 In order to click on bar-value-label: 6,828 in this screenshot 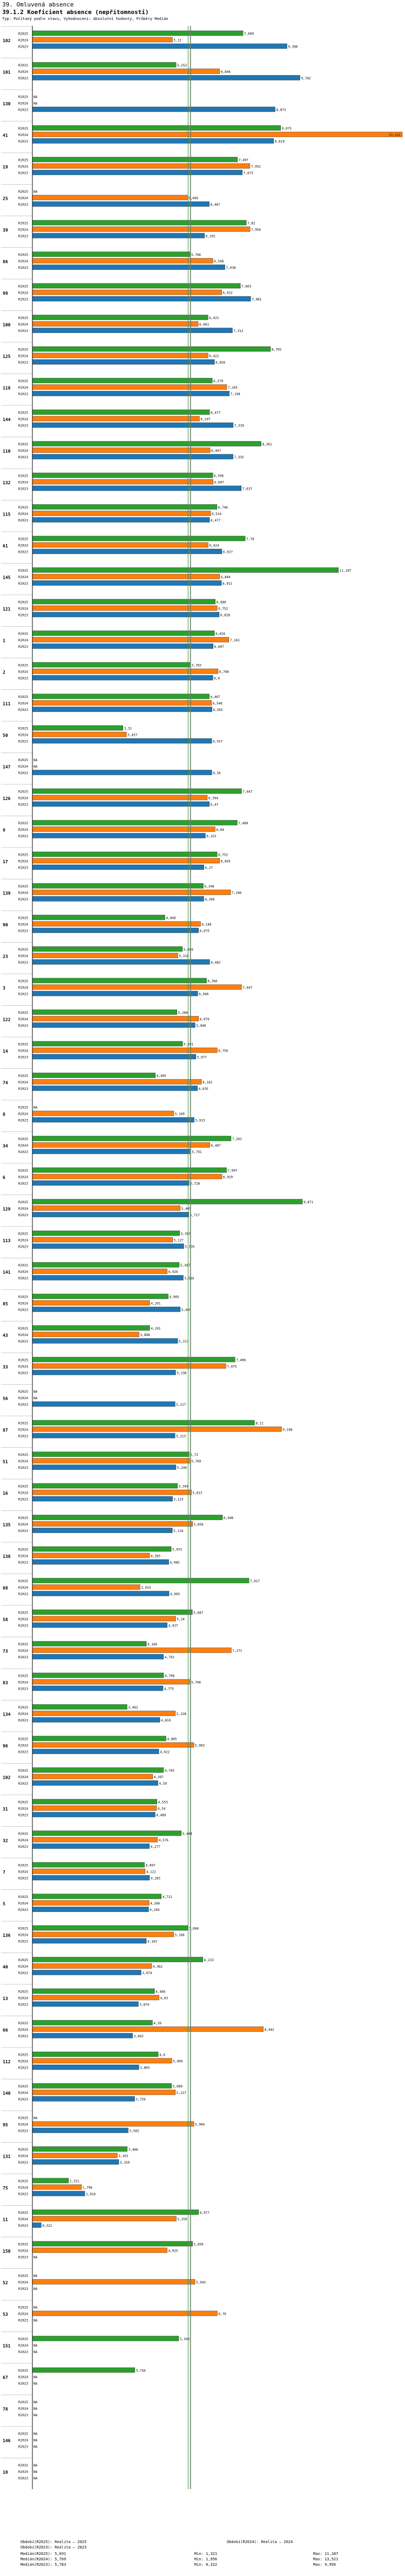, I will do `click(225, 616)`.